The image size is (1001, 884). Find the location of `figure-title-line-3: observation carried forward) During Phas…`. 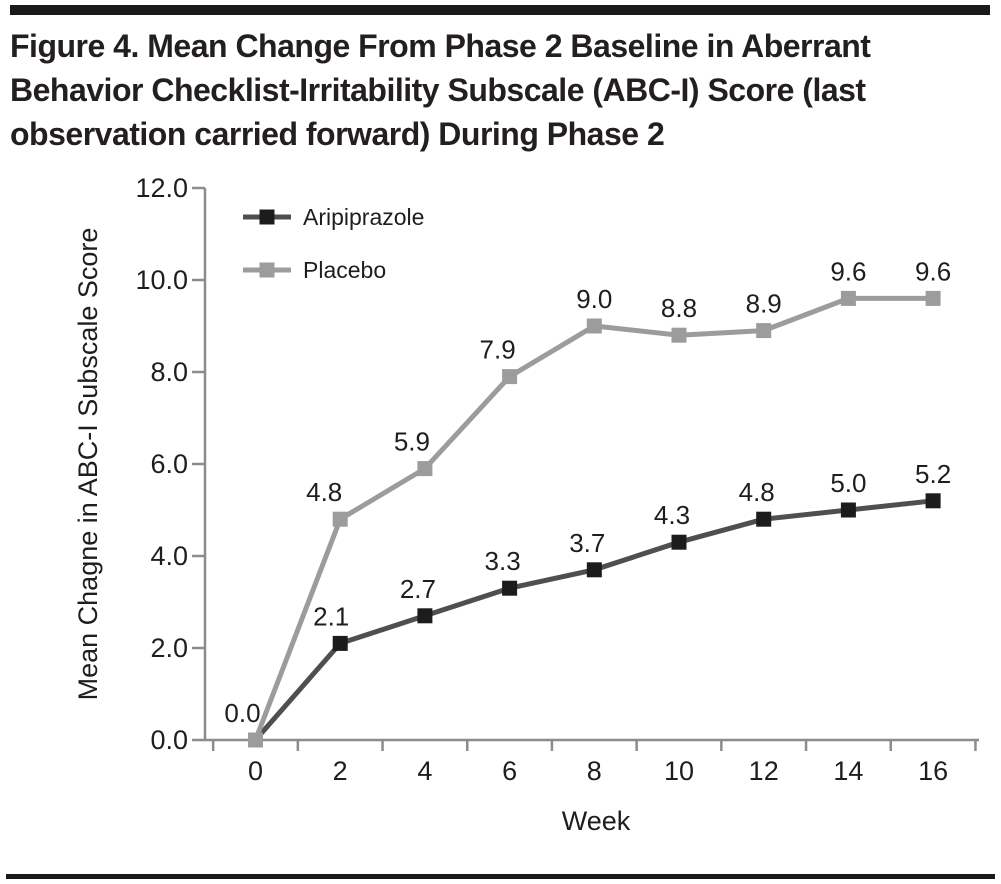

figure-title-line-3: observation carried forward) During Phas… is located at coordinates (337, 134).